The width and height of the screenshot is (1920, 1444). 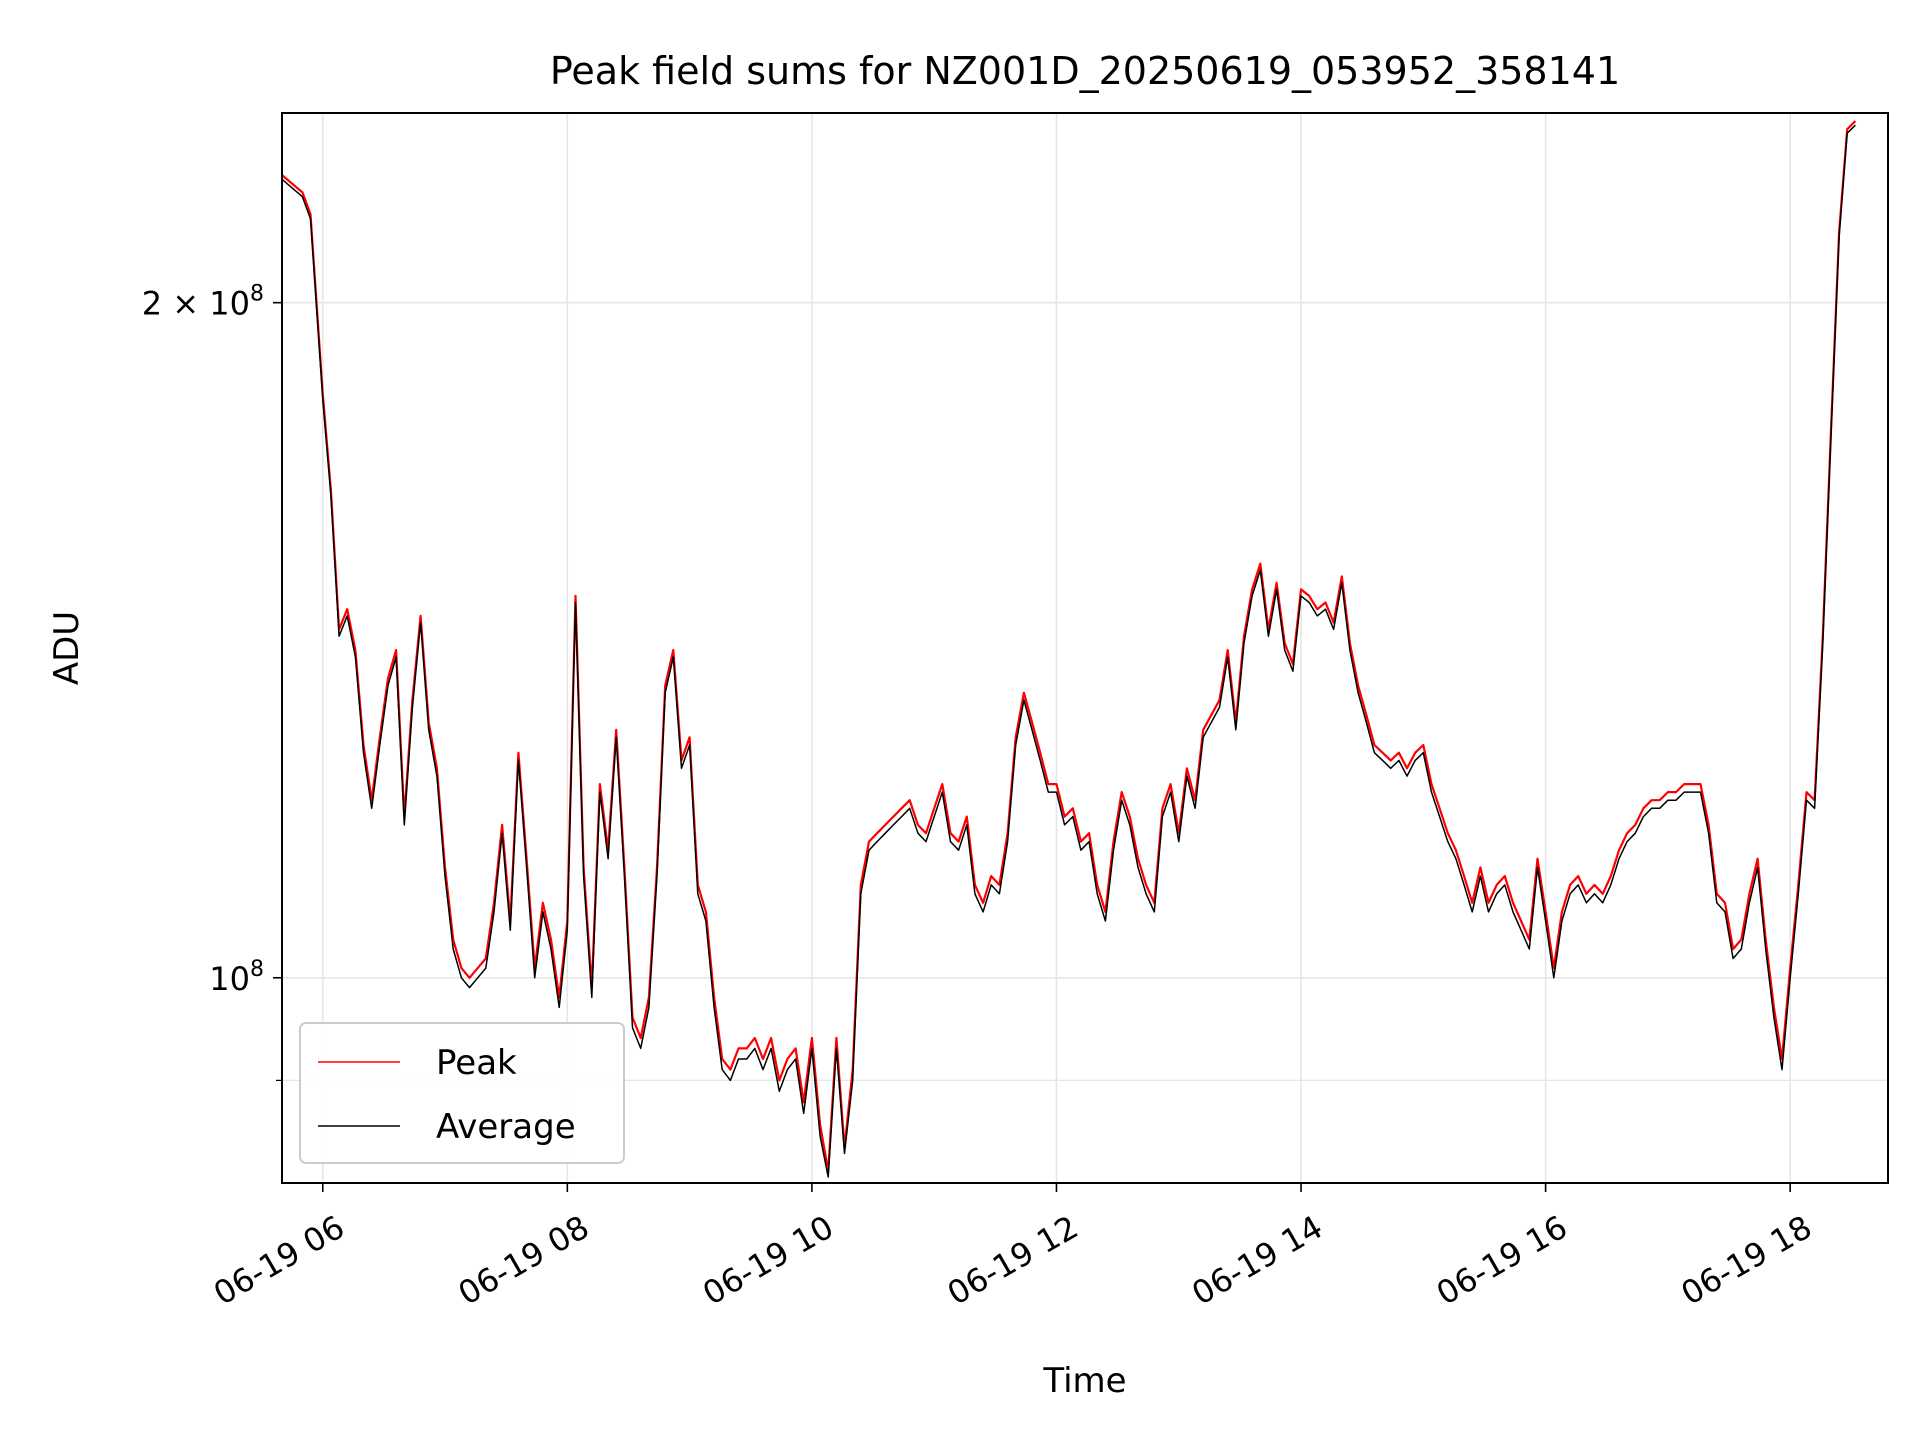 I want to click on legend: Peak Average, so click(x=462, y=1093).